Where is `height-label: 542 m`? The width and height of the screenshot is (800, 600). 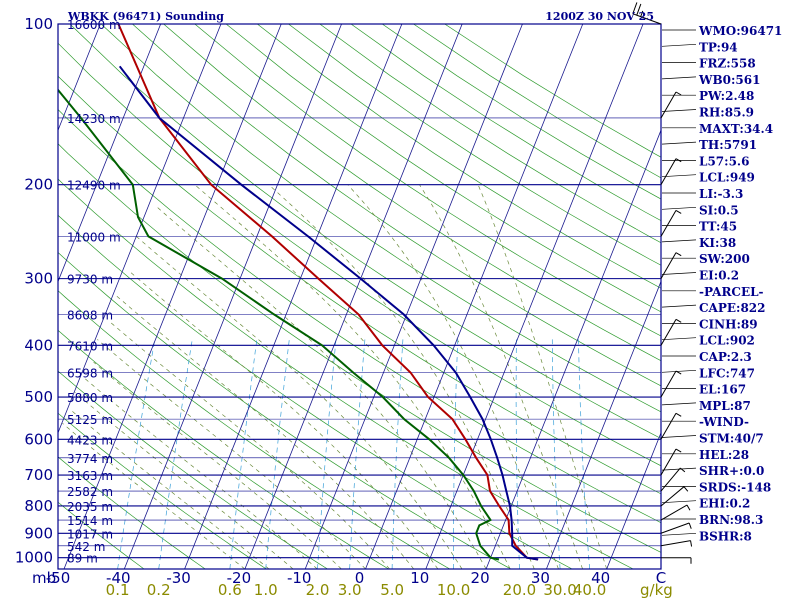
height-label: 542 m is located at coordinates (86, 547).